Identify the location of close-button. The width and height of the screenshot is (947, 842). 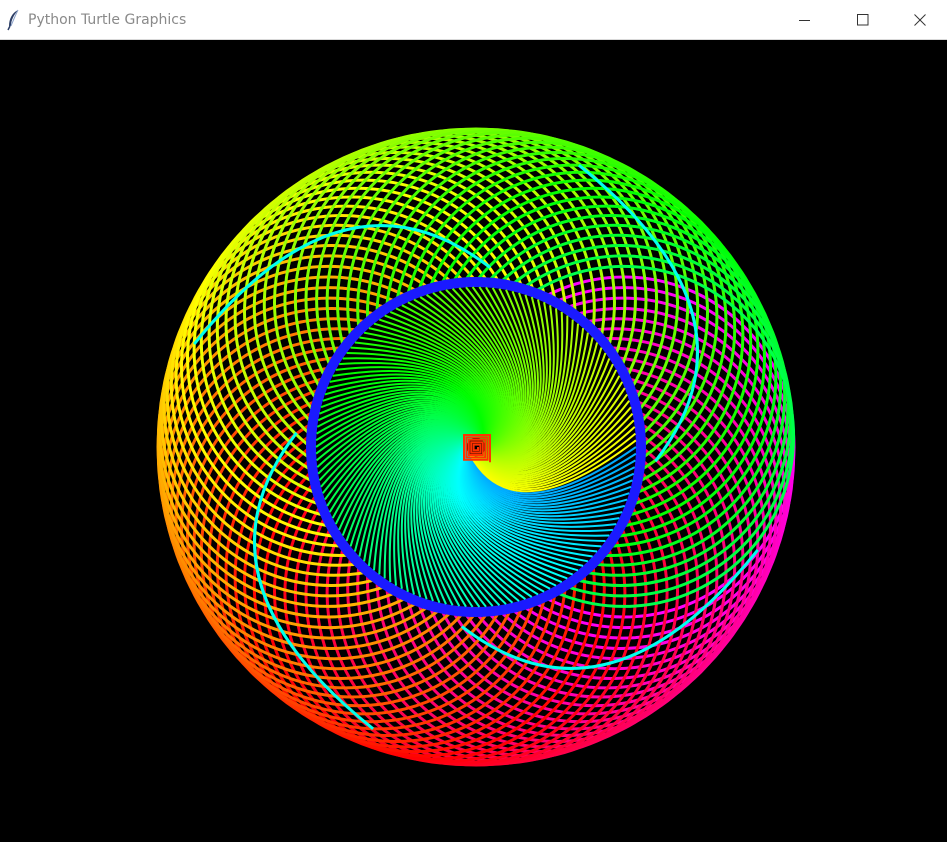
(919, 19).